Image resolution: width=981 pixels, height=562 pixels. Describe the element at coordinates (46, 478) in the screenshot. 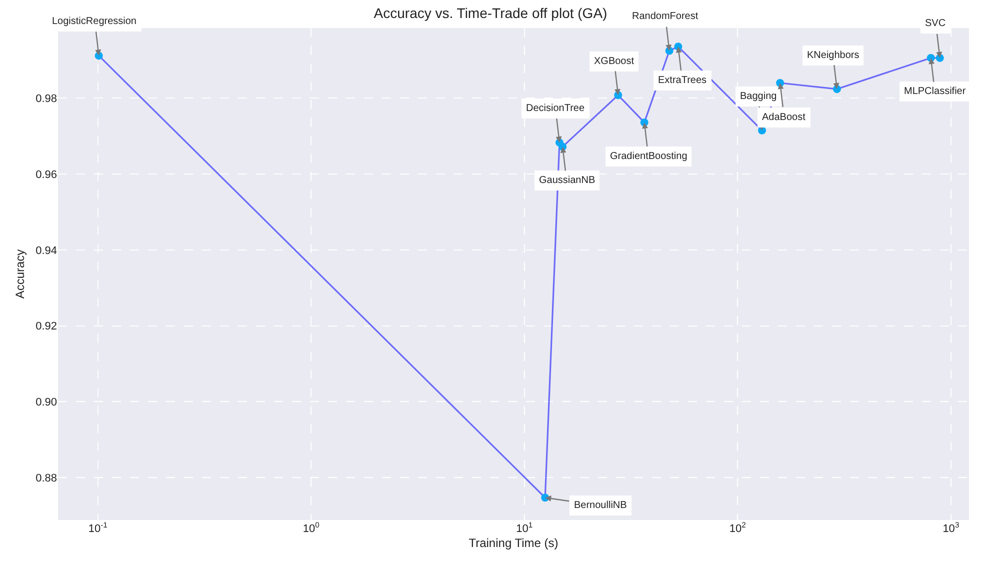

I see `y-tick-label: 0.88` at that location.